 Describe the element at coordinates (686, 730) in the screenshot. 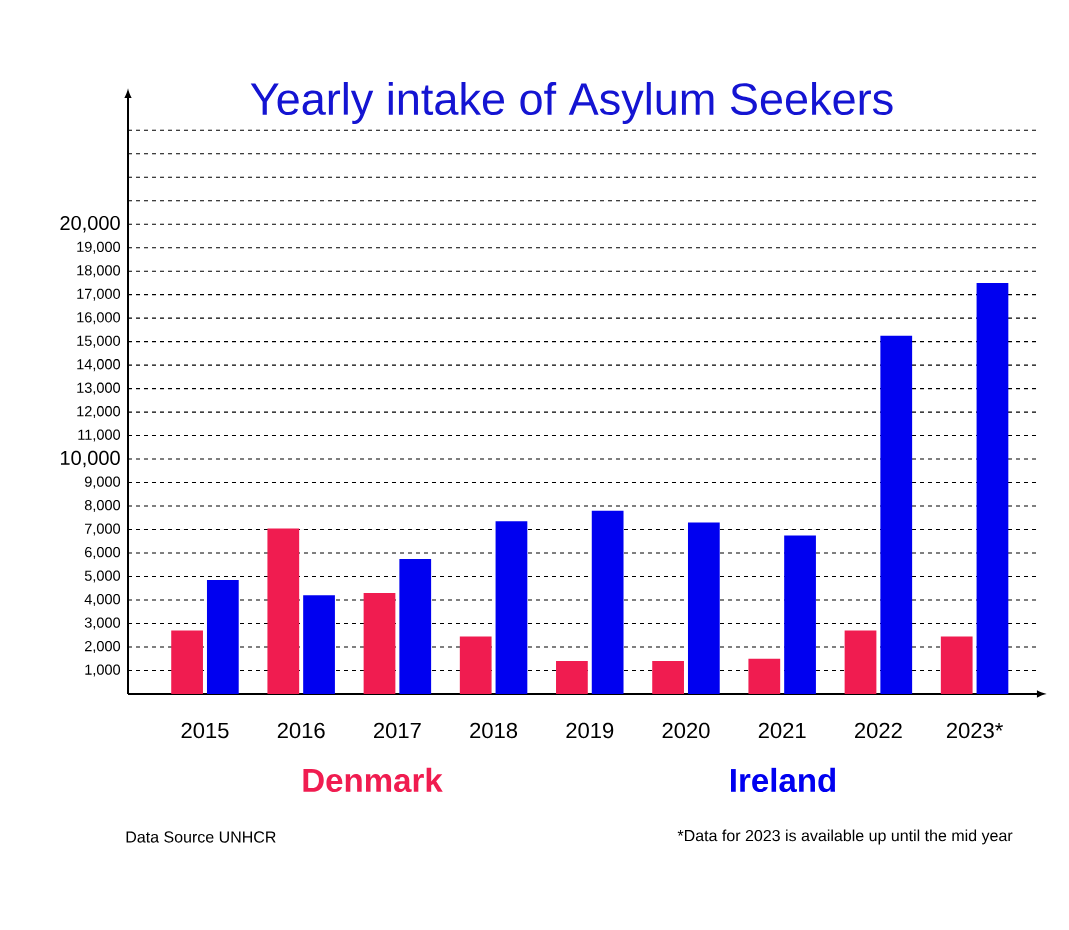

I see `x-tick-label: 2020` at that location.